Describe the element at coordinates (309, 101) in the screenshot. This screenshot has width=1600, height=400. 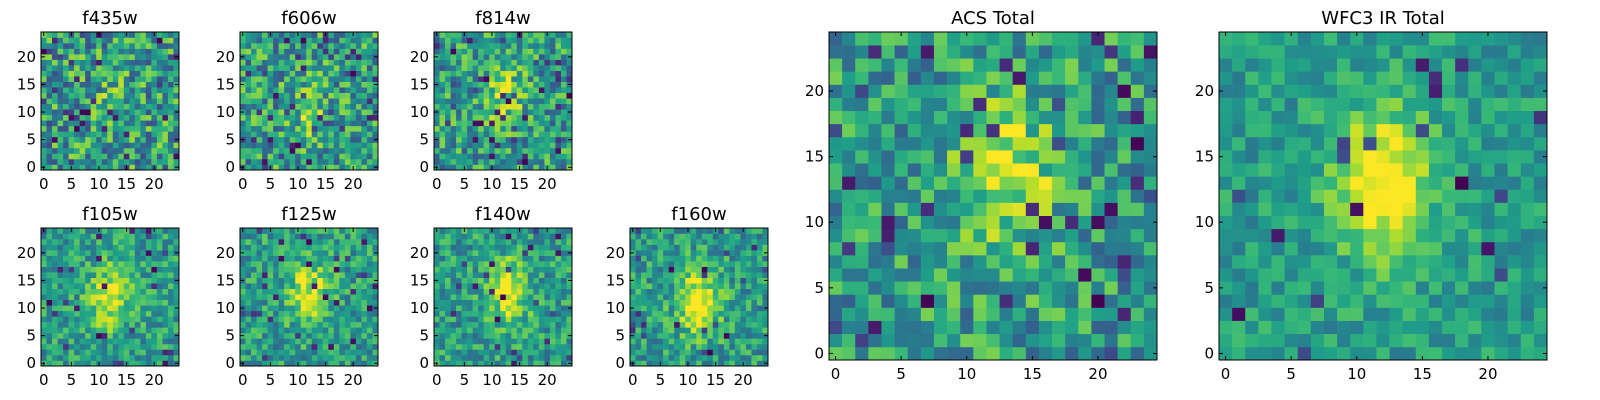
I see `heatmap-cells` at that location.